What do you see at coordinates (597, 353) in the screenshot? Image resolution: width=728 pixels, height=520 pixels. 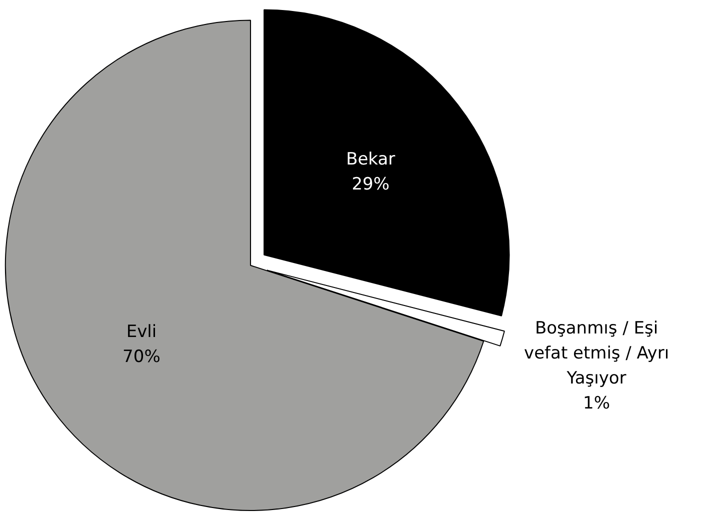 I see `slice-label: Boşanmış / Eşi vefat etmiş / Ayrı Yaşıyor` at bounding box center [597, 353].